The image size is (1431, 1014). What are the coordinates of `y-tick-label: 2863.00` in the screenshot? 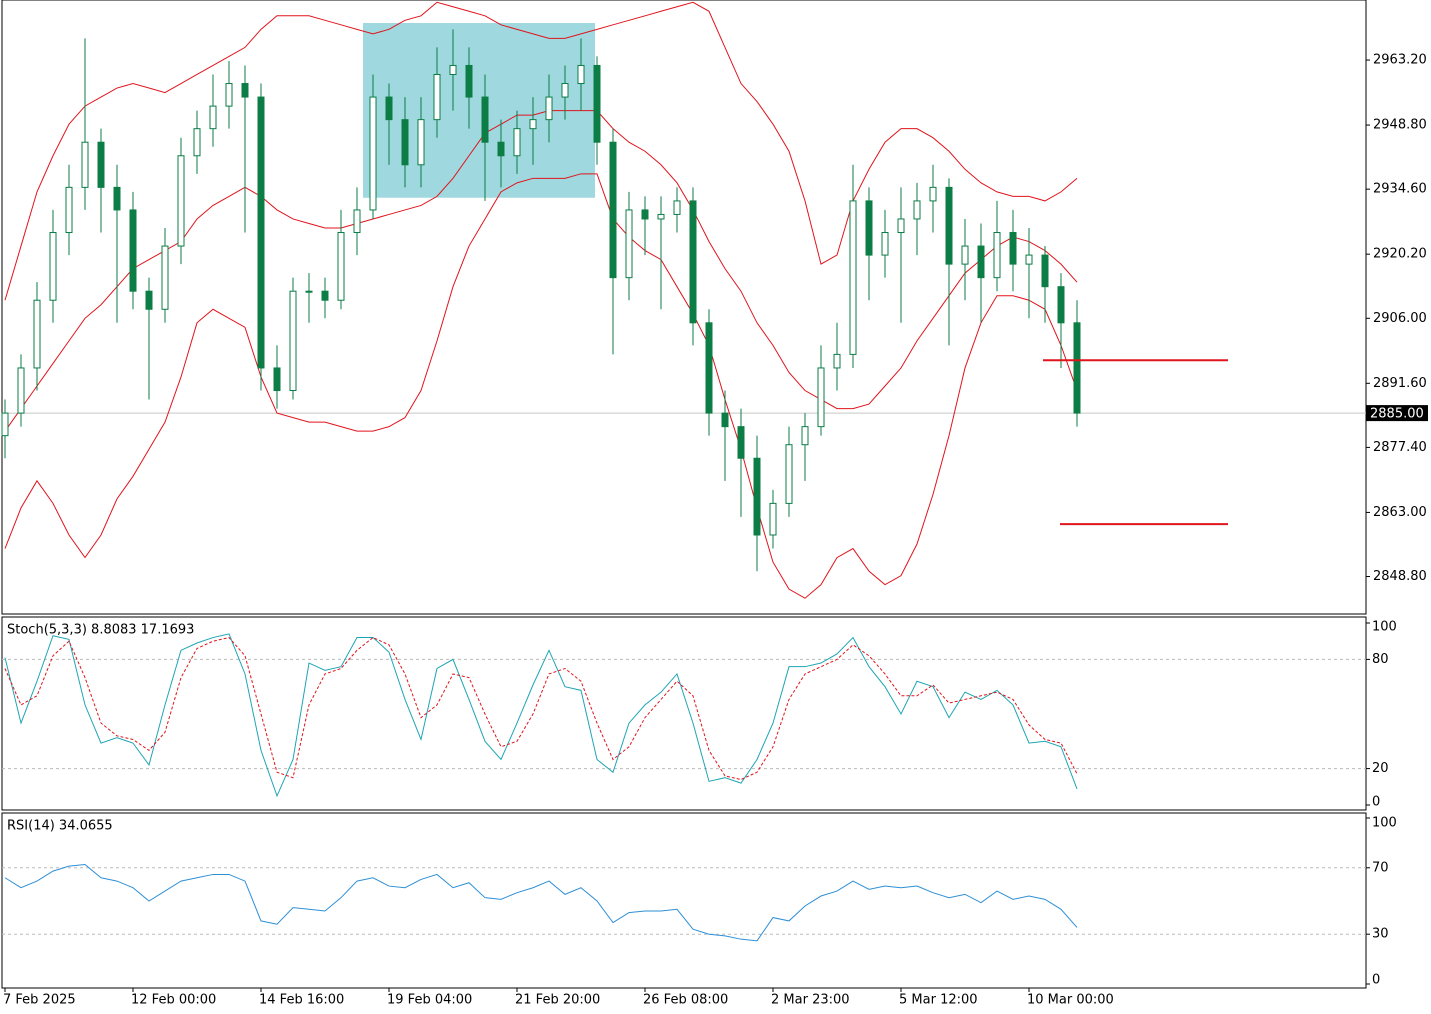 It's located at (1400, 512).